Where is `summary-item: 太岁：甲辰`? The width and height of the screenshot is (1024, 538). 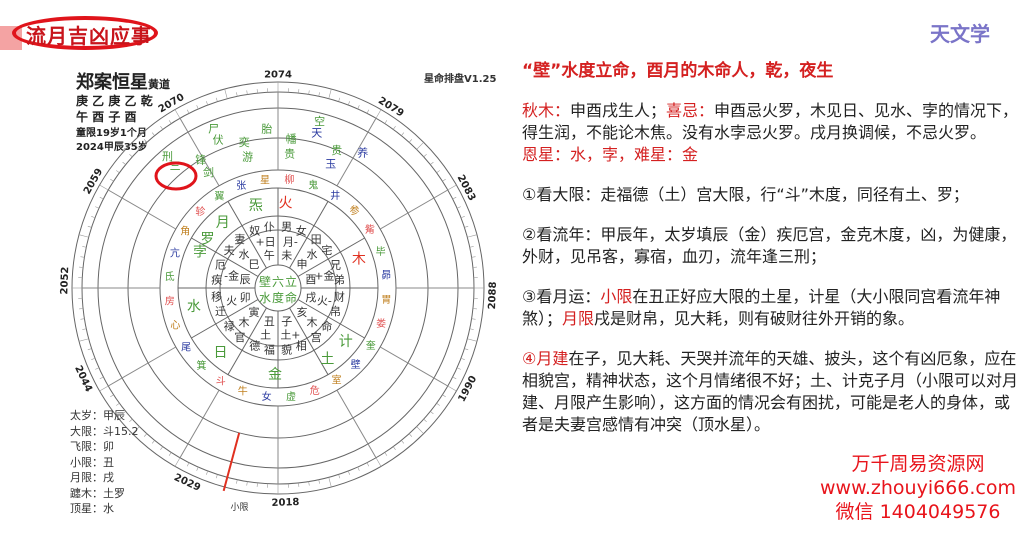
summary-item: 太岁：甲辰 is located at coordinates (97, 415).